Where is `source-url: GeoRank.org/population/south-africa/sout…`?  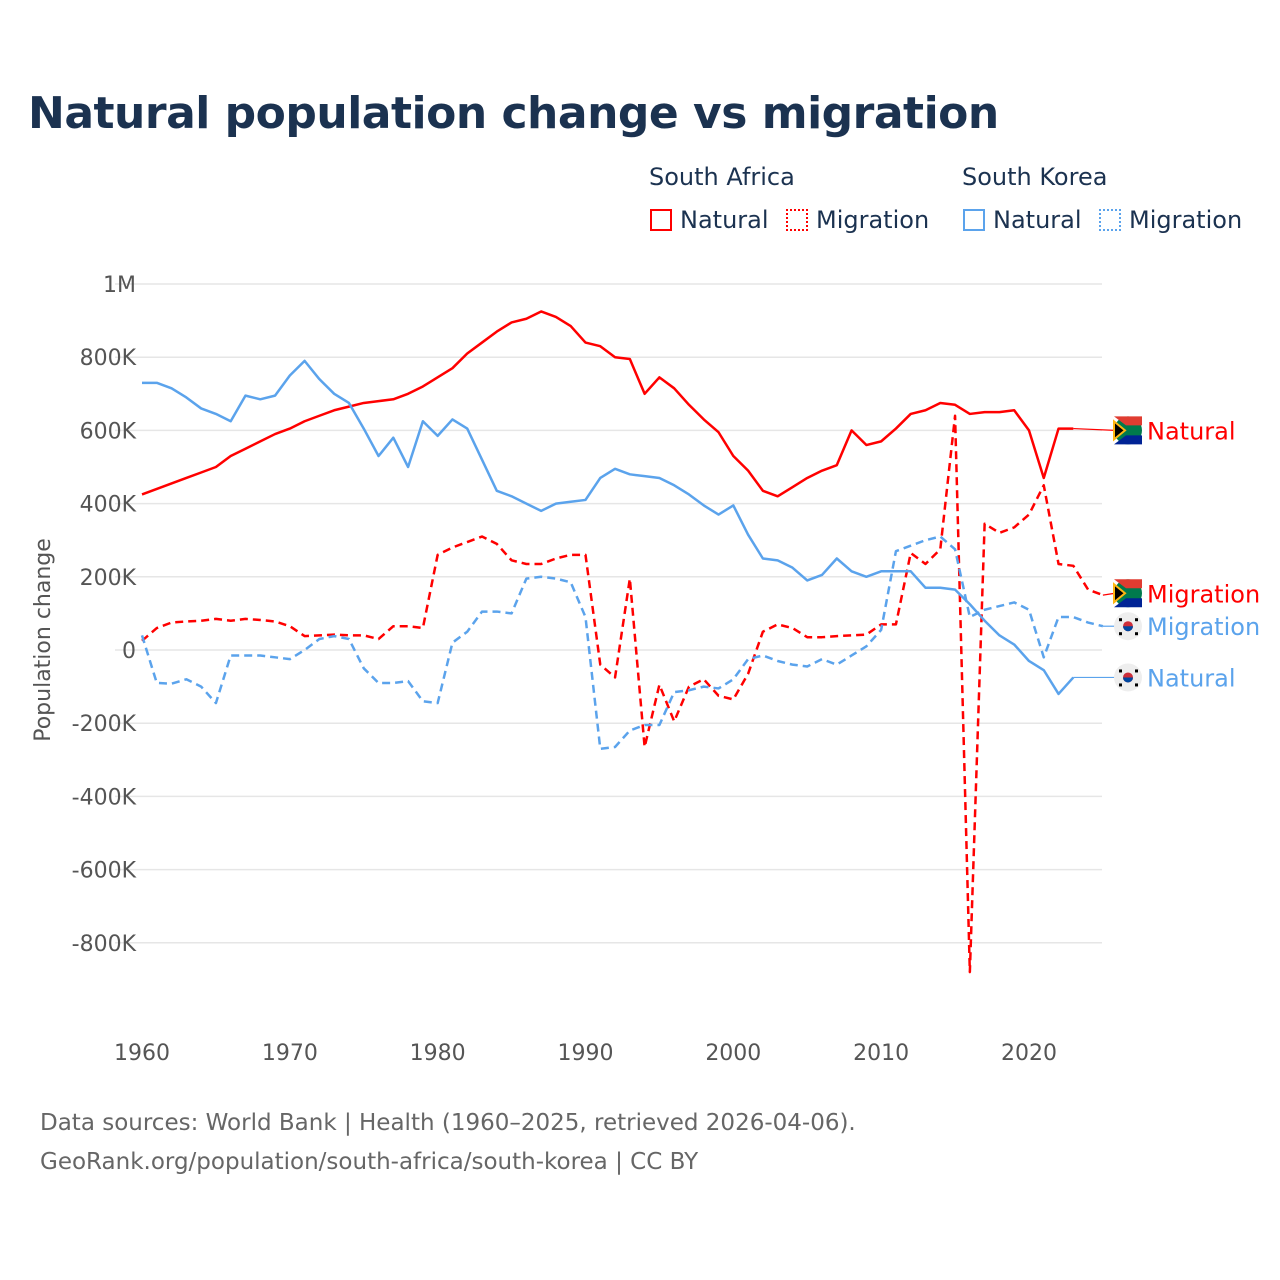
source-url: GeoRank.org/population/south-africa/sout… is located at coordinates (369, 1162).